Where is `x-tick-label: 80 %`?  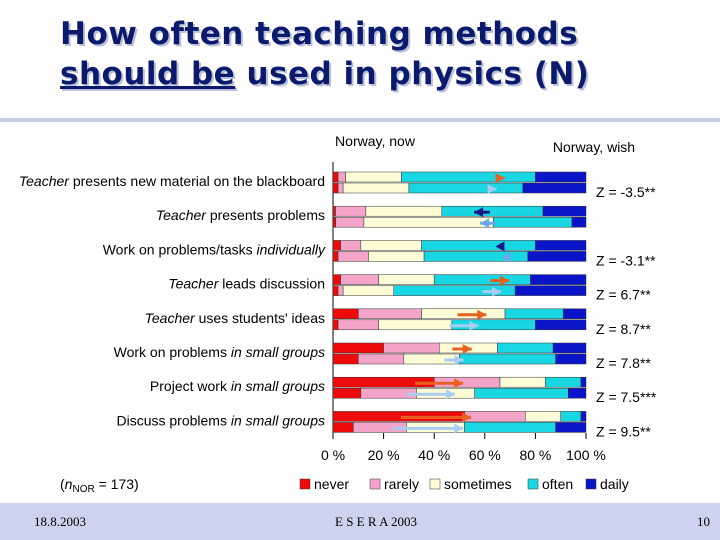
x-tick-label: 80 % is located at coordinates (535, 455).